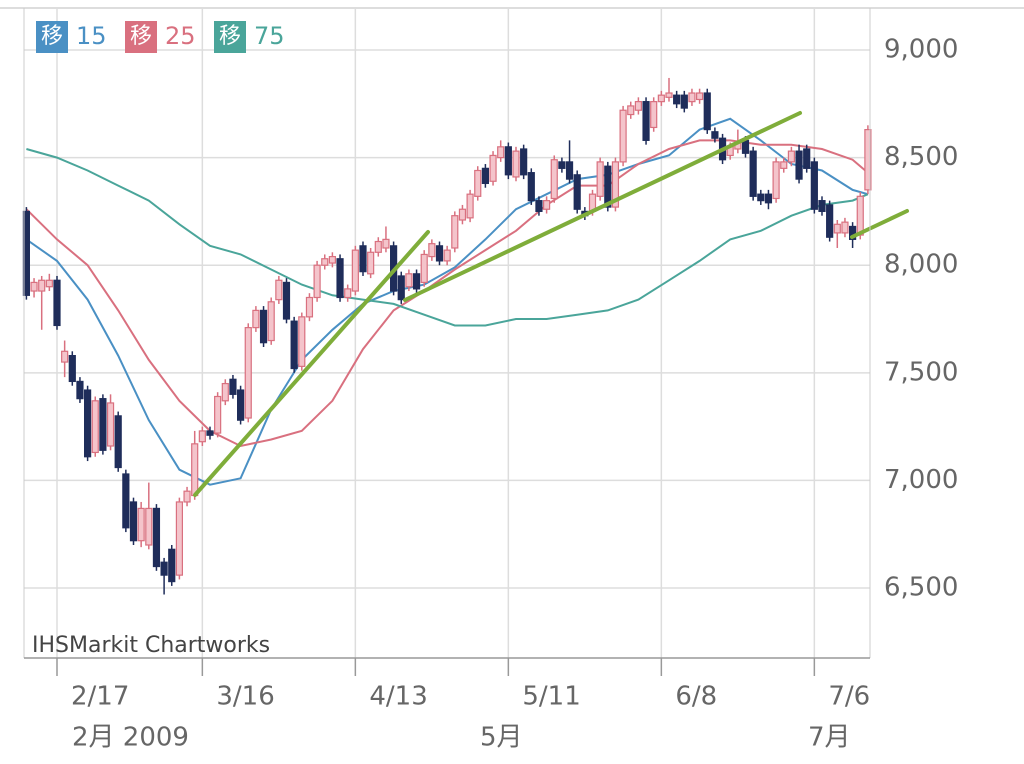 The width and height of the screenshot is (1024, 764). What do you see at coordinates (829, 738) in the screenshot?
I see `month-label: 7月` at bounding box center [829, 738].